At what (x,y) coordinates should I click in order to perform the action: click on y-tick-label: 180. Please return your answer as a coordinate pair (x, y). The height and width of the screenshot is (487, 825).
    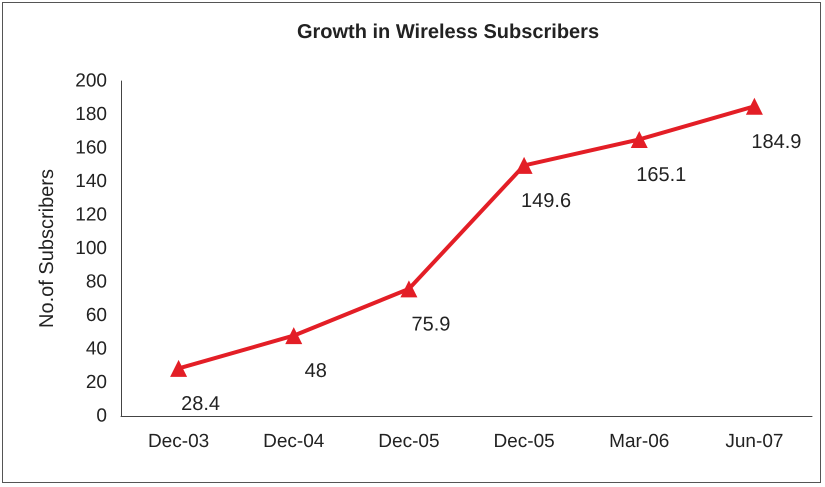
    Looking at the image, I should click on (91, 114).